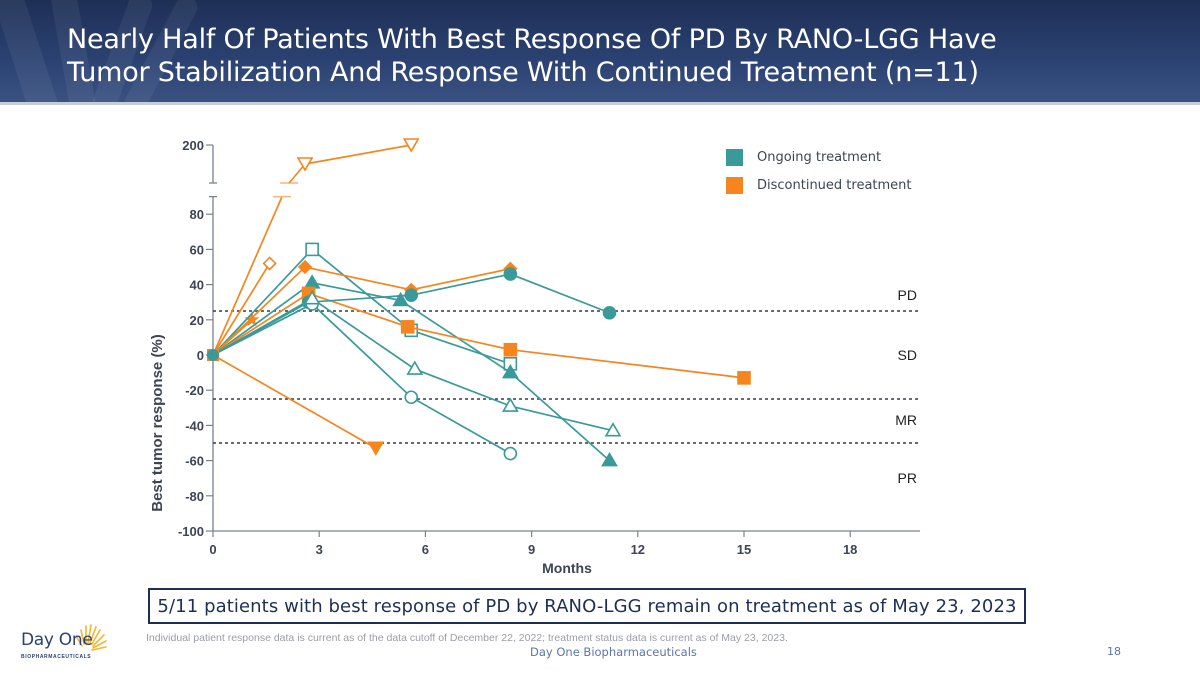  What do you see at coordinates (734, 157) in the screenshot?
I see `legend-swatch-ongoing` at bounding box center [734, 157].